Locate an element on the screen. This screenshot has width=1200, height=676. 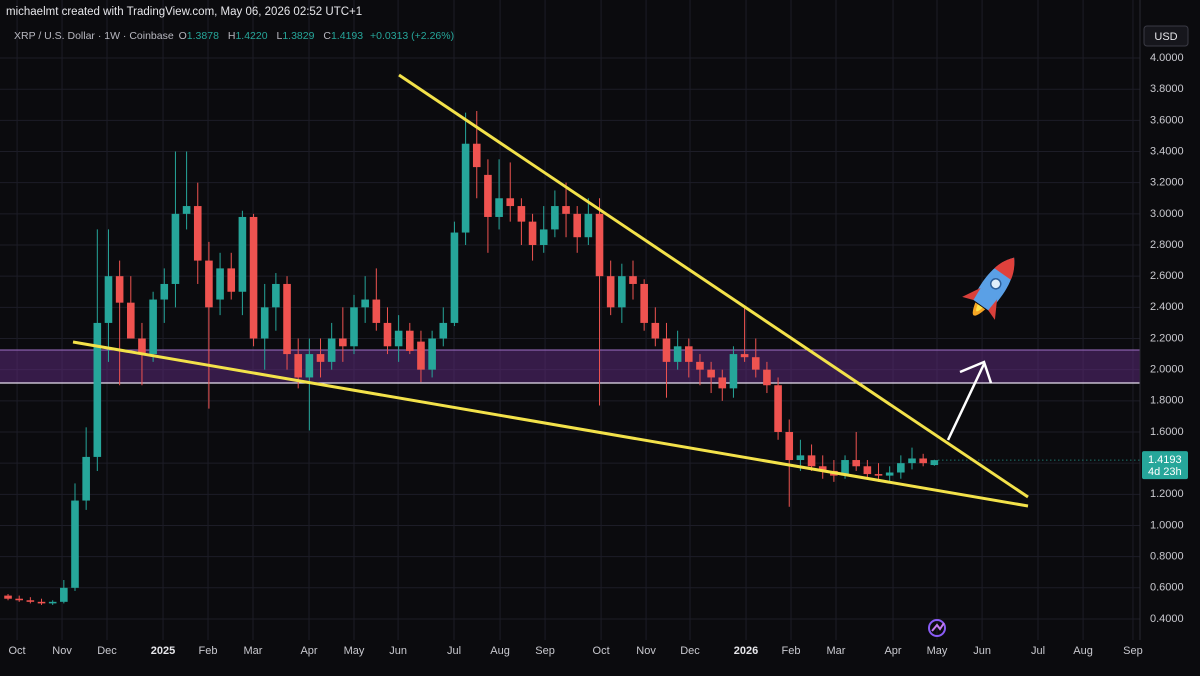
y-tick-label: 2.2000 is located at coordinates (1167, 338).